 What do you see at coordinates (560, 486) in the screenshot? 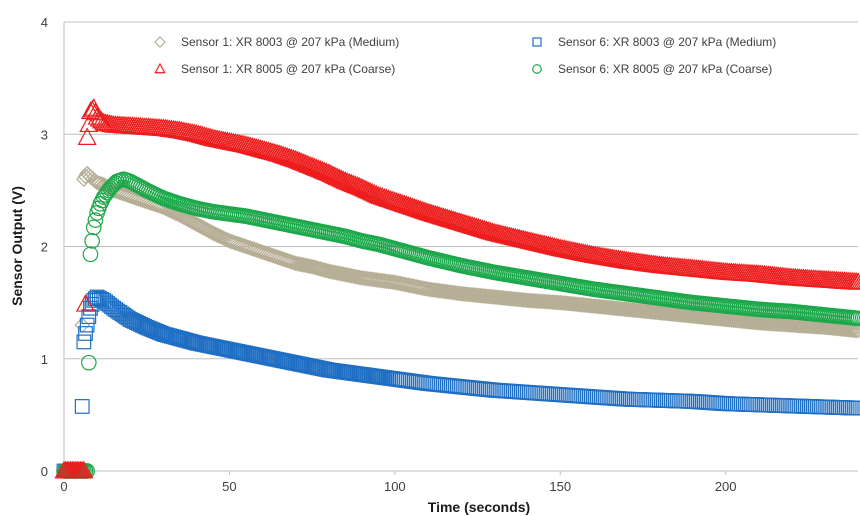
I see `x-tick-label: 150` at bounding box center [560, 486].